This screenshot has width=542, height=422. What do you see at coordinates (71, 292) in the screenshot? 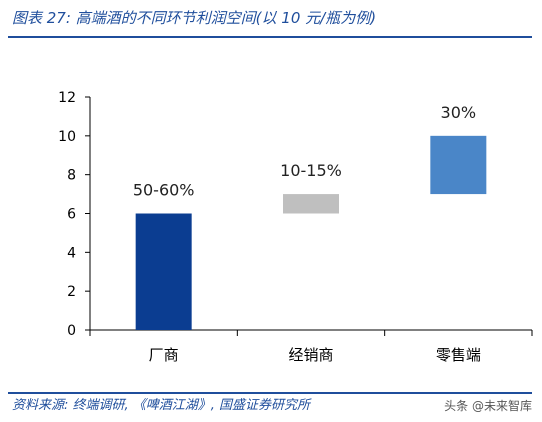
I see `y-tick-label-1: 2` at bounding box center [71, 292].